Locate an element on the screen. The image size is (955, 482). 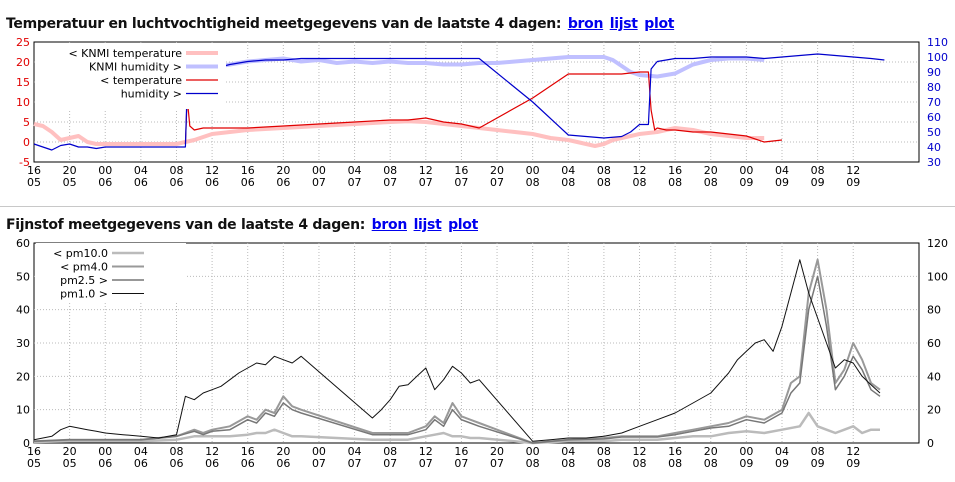
y-tick-label: 15 is located at coordinates (23, 82).